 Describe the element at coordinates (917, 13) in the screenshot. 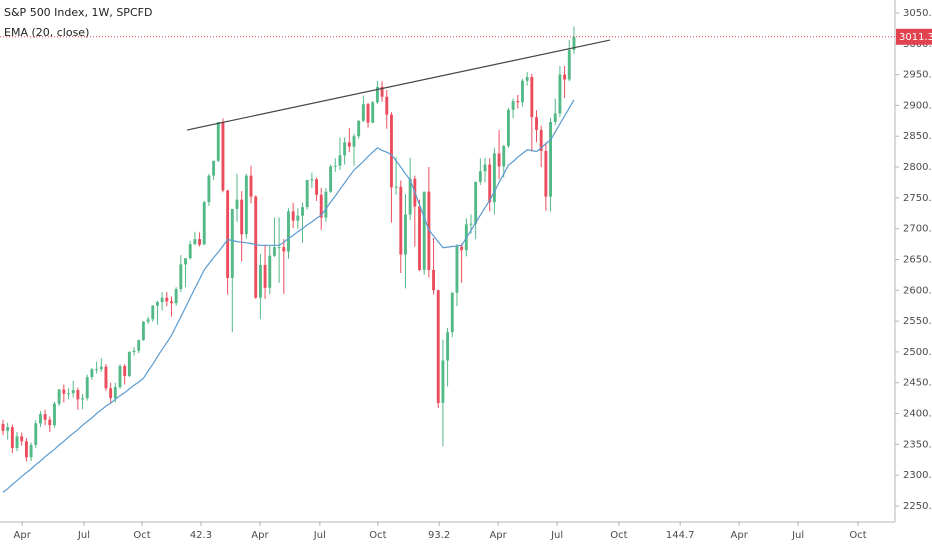

I see `y-tick-label: 3050.0` at that location.